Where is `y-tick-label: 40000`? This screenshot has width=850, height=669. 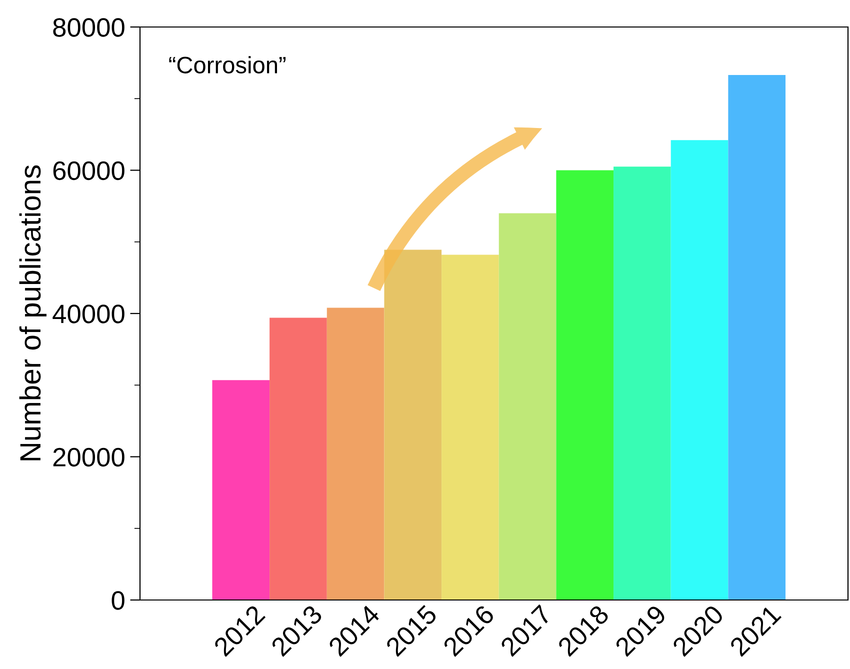
y-tick-label: 40000 is located at coordinates (88, 314).